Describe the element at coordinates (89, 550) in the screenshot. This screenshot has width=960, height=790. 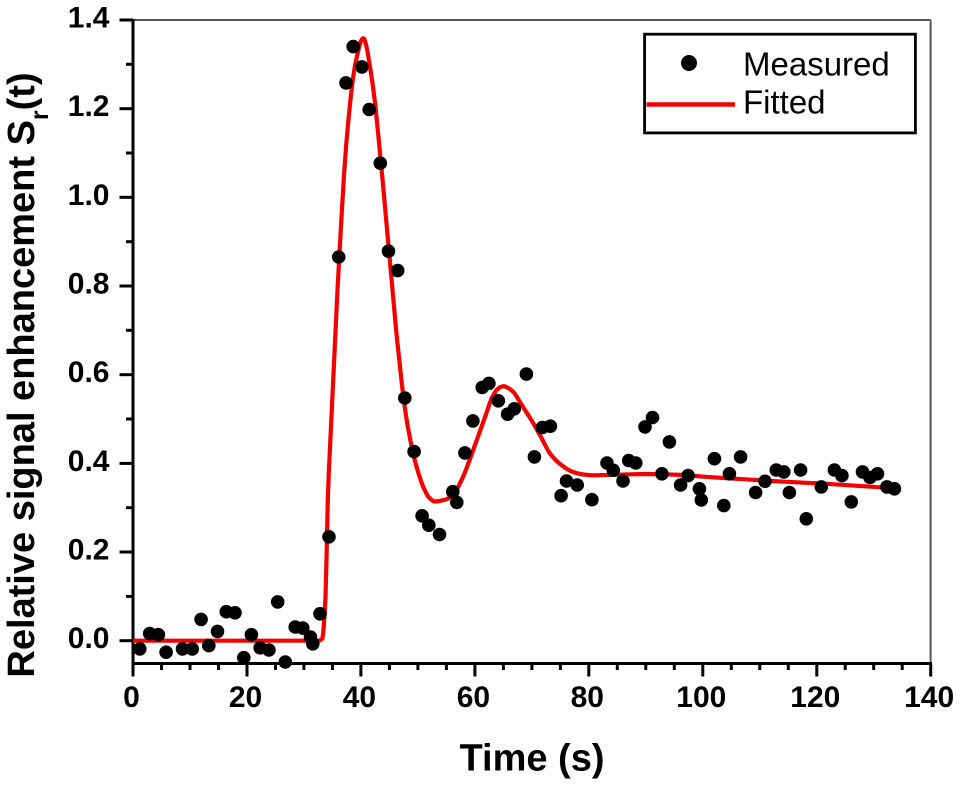
I see `svg-text: 0.2` at that location.